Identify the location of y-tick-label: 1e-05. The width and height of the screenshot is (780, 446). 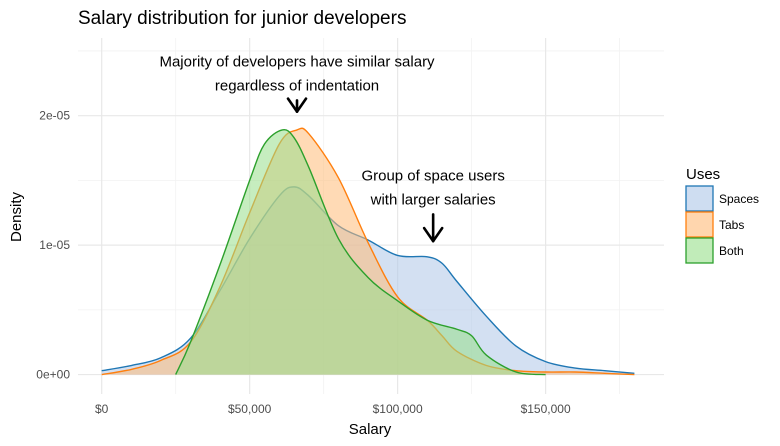
(54, 245).